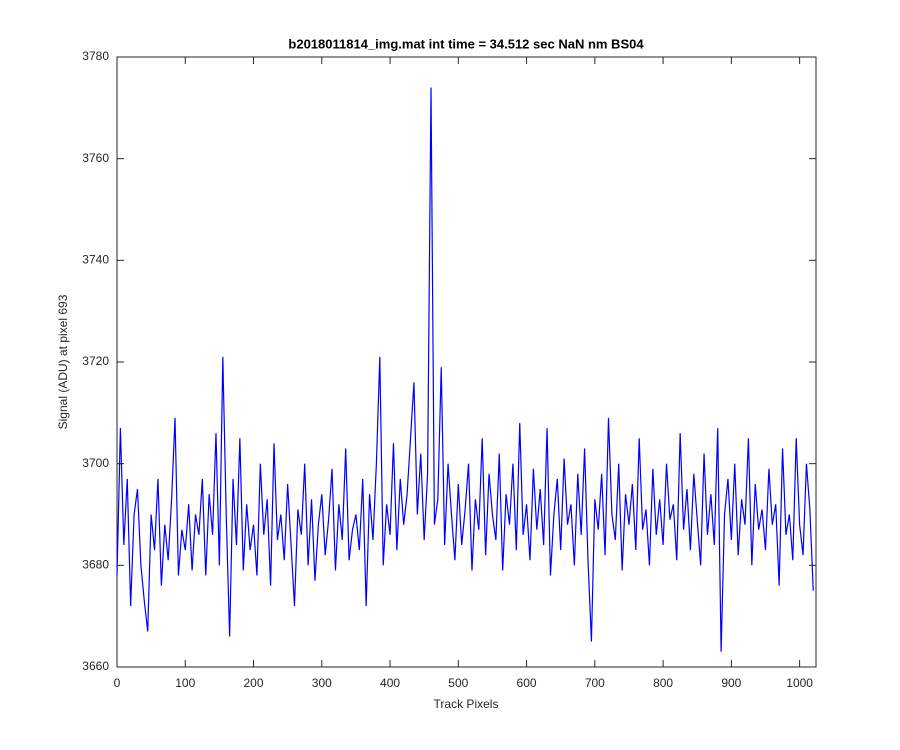 This screenshot has height=750, width=900. I want to click on x-tick-label: 700, so click(595, 683).